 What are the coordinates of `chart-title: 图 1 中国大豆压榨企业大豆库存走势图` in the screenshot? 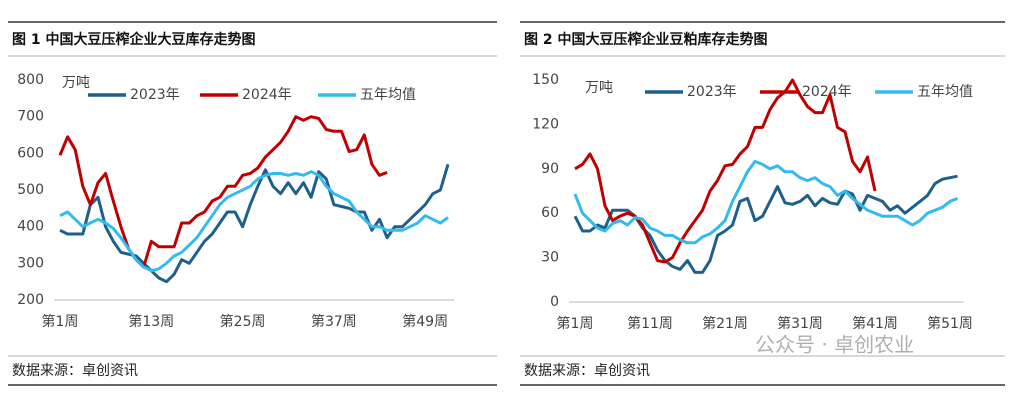 It's located at (134, 39).